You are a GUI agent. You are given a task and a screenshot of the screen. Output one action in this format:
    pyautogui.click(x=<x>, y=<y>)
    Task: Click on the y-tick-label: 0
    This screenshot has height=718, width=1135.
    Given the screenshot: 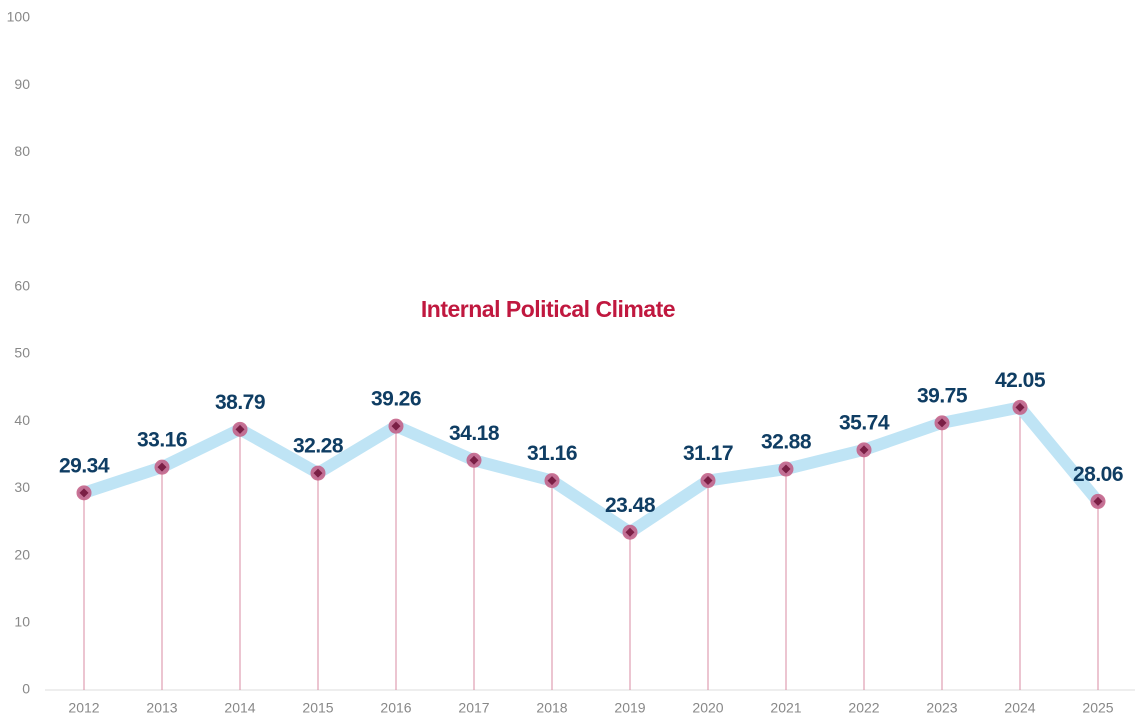 What is the action you would take?
    pyautogui.click(x=26, y=689)
    